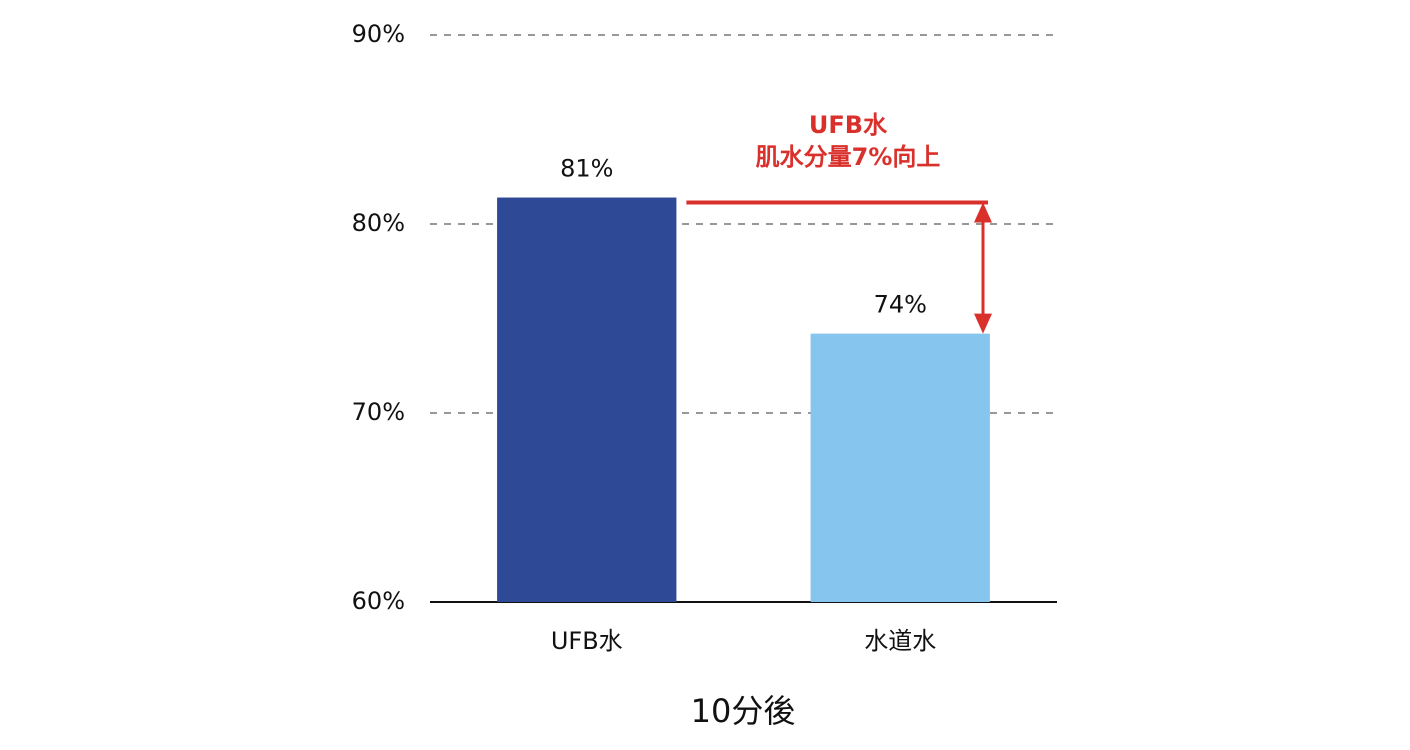 The image size is (1410, 750). What do you see at coordinates (378, 601) in the screenshot?
I see `y-tick-label: 60%` at bounding box center [378, 601].